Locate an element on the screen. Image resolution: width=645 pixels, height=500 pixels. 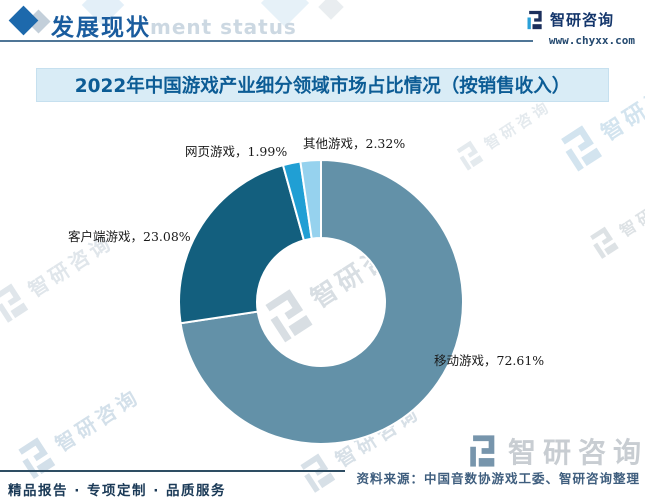
brand-block: 智研咨询 www.chyxx.com is located at coordinates (580, 28).